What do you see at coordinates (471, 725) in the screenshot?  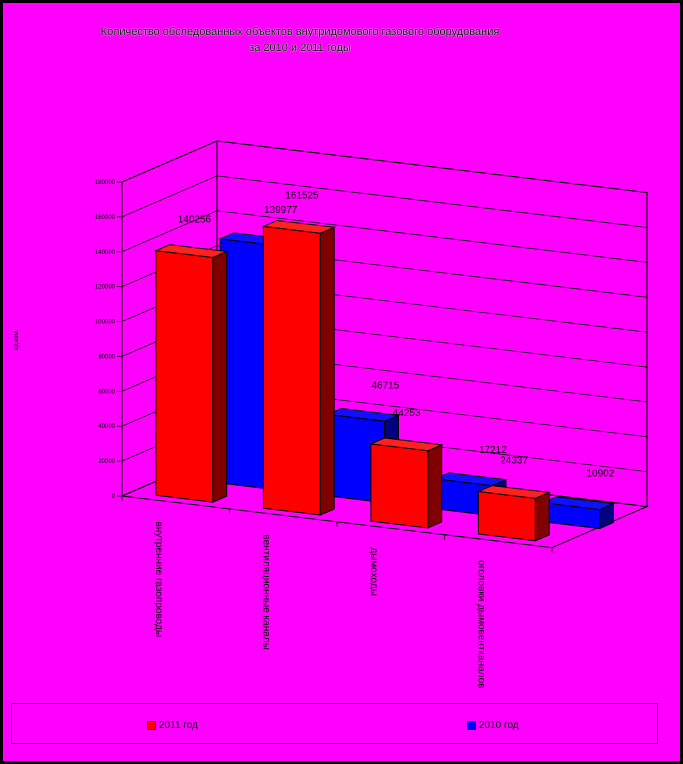 I see `legend-swatch-2010` at bounding box center [471, 725].